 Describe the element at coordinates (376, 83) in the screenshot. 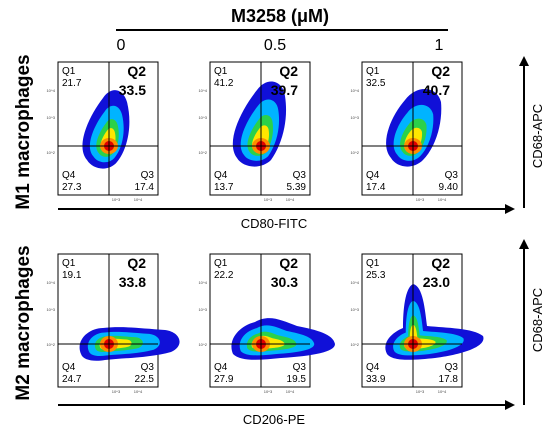

I see `q1-value: 32.5` at that location.